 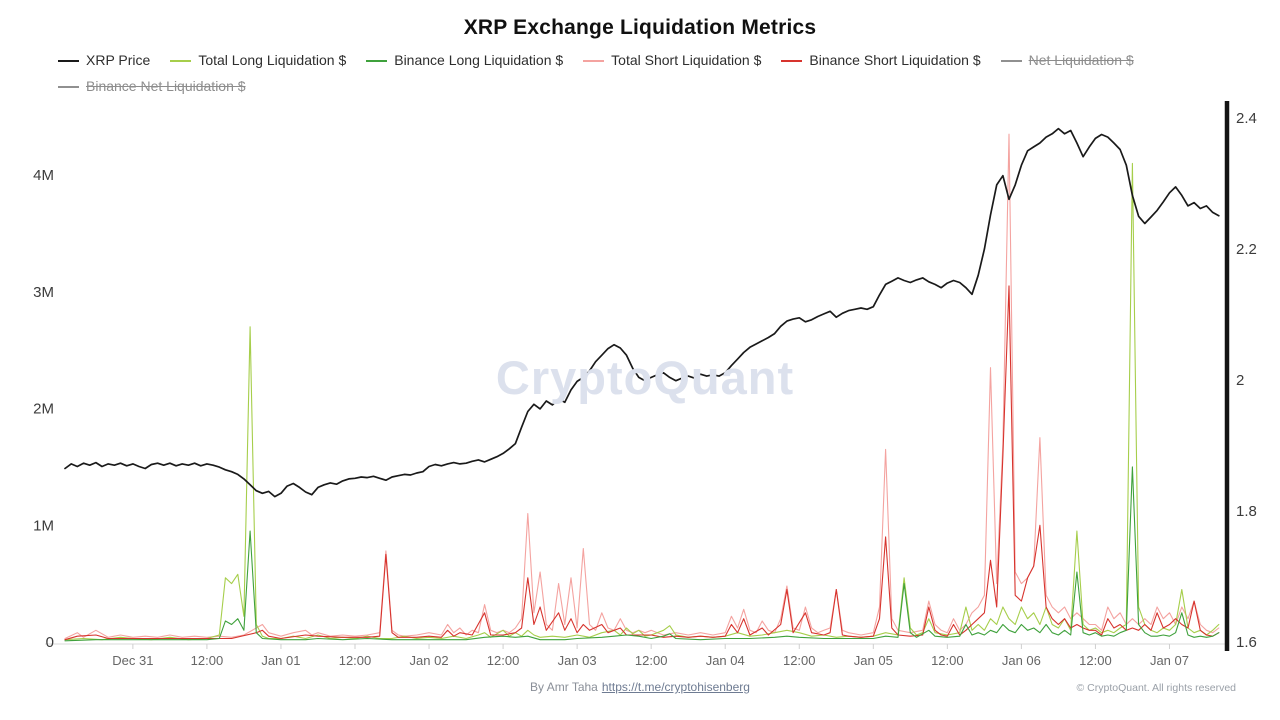 What do you see at coordinates (675, 687) in the screenshot?
I see `attribution-link: https://t.me/cryptohisenberg` at bounding box center [675, 687].